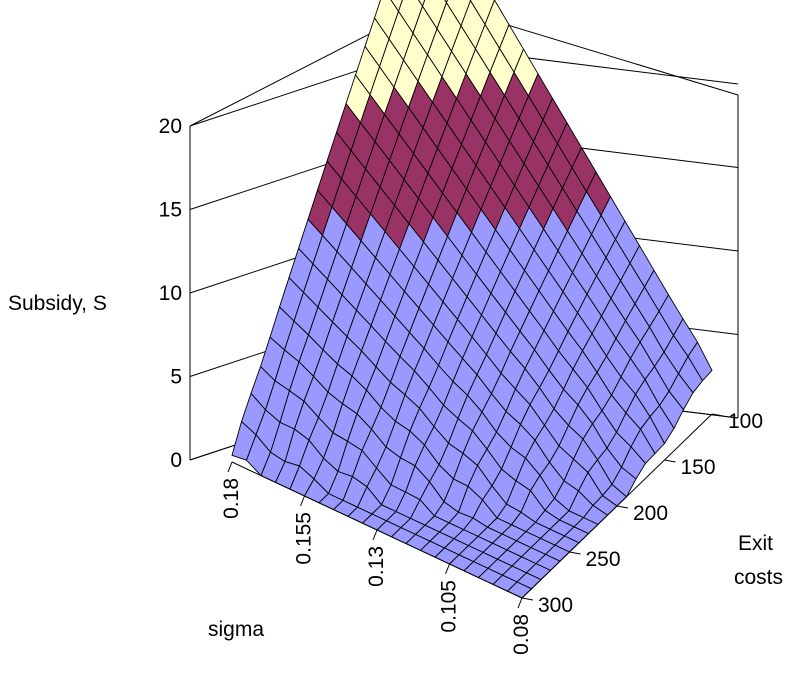 The width and height of the screenshot is (795, 678). I want to click on sigma-tick-label: 0.18, so click(231, 498).